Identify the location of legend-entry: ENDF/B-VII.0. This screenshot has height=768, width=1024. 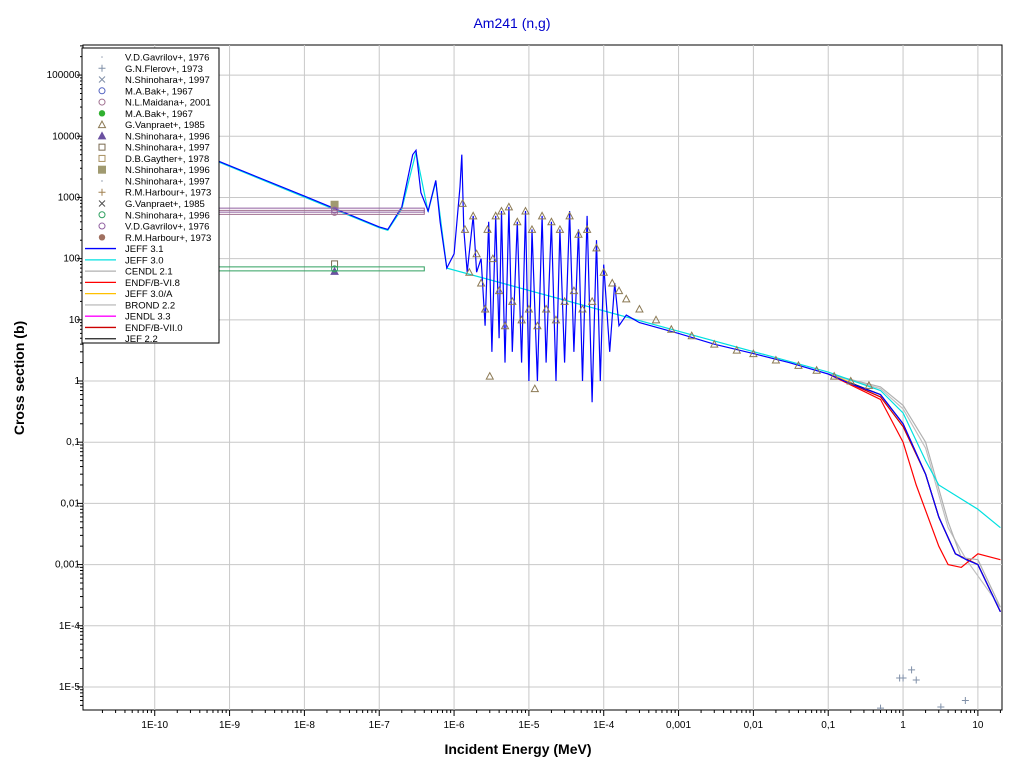
(154, 328).